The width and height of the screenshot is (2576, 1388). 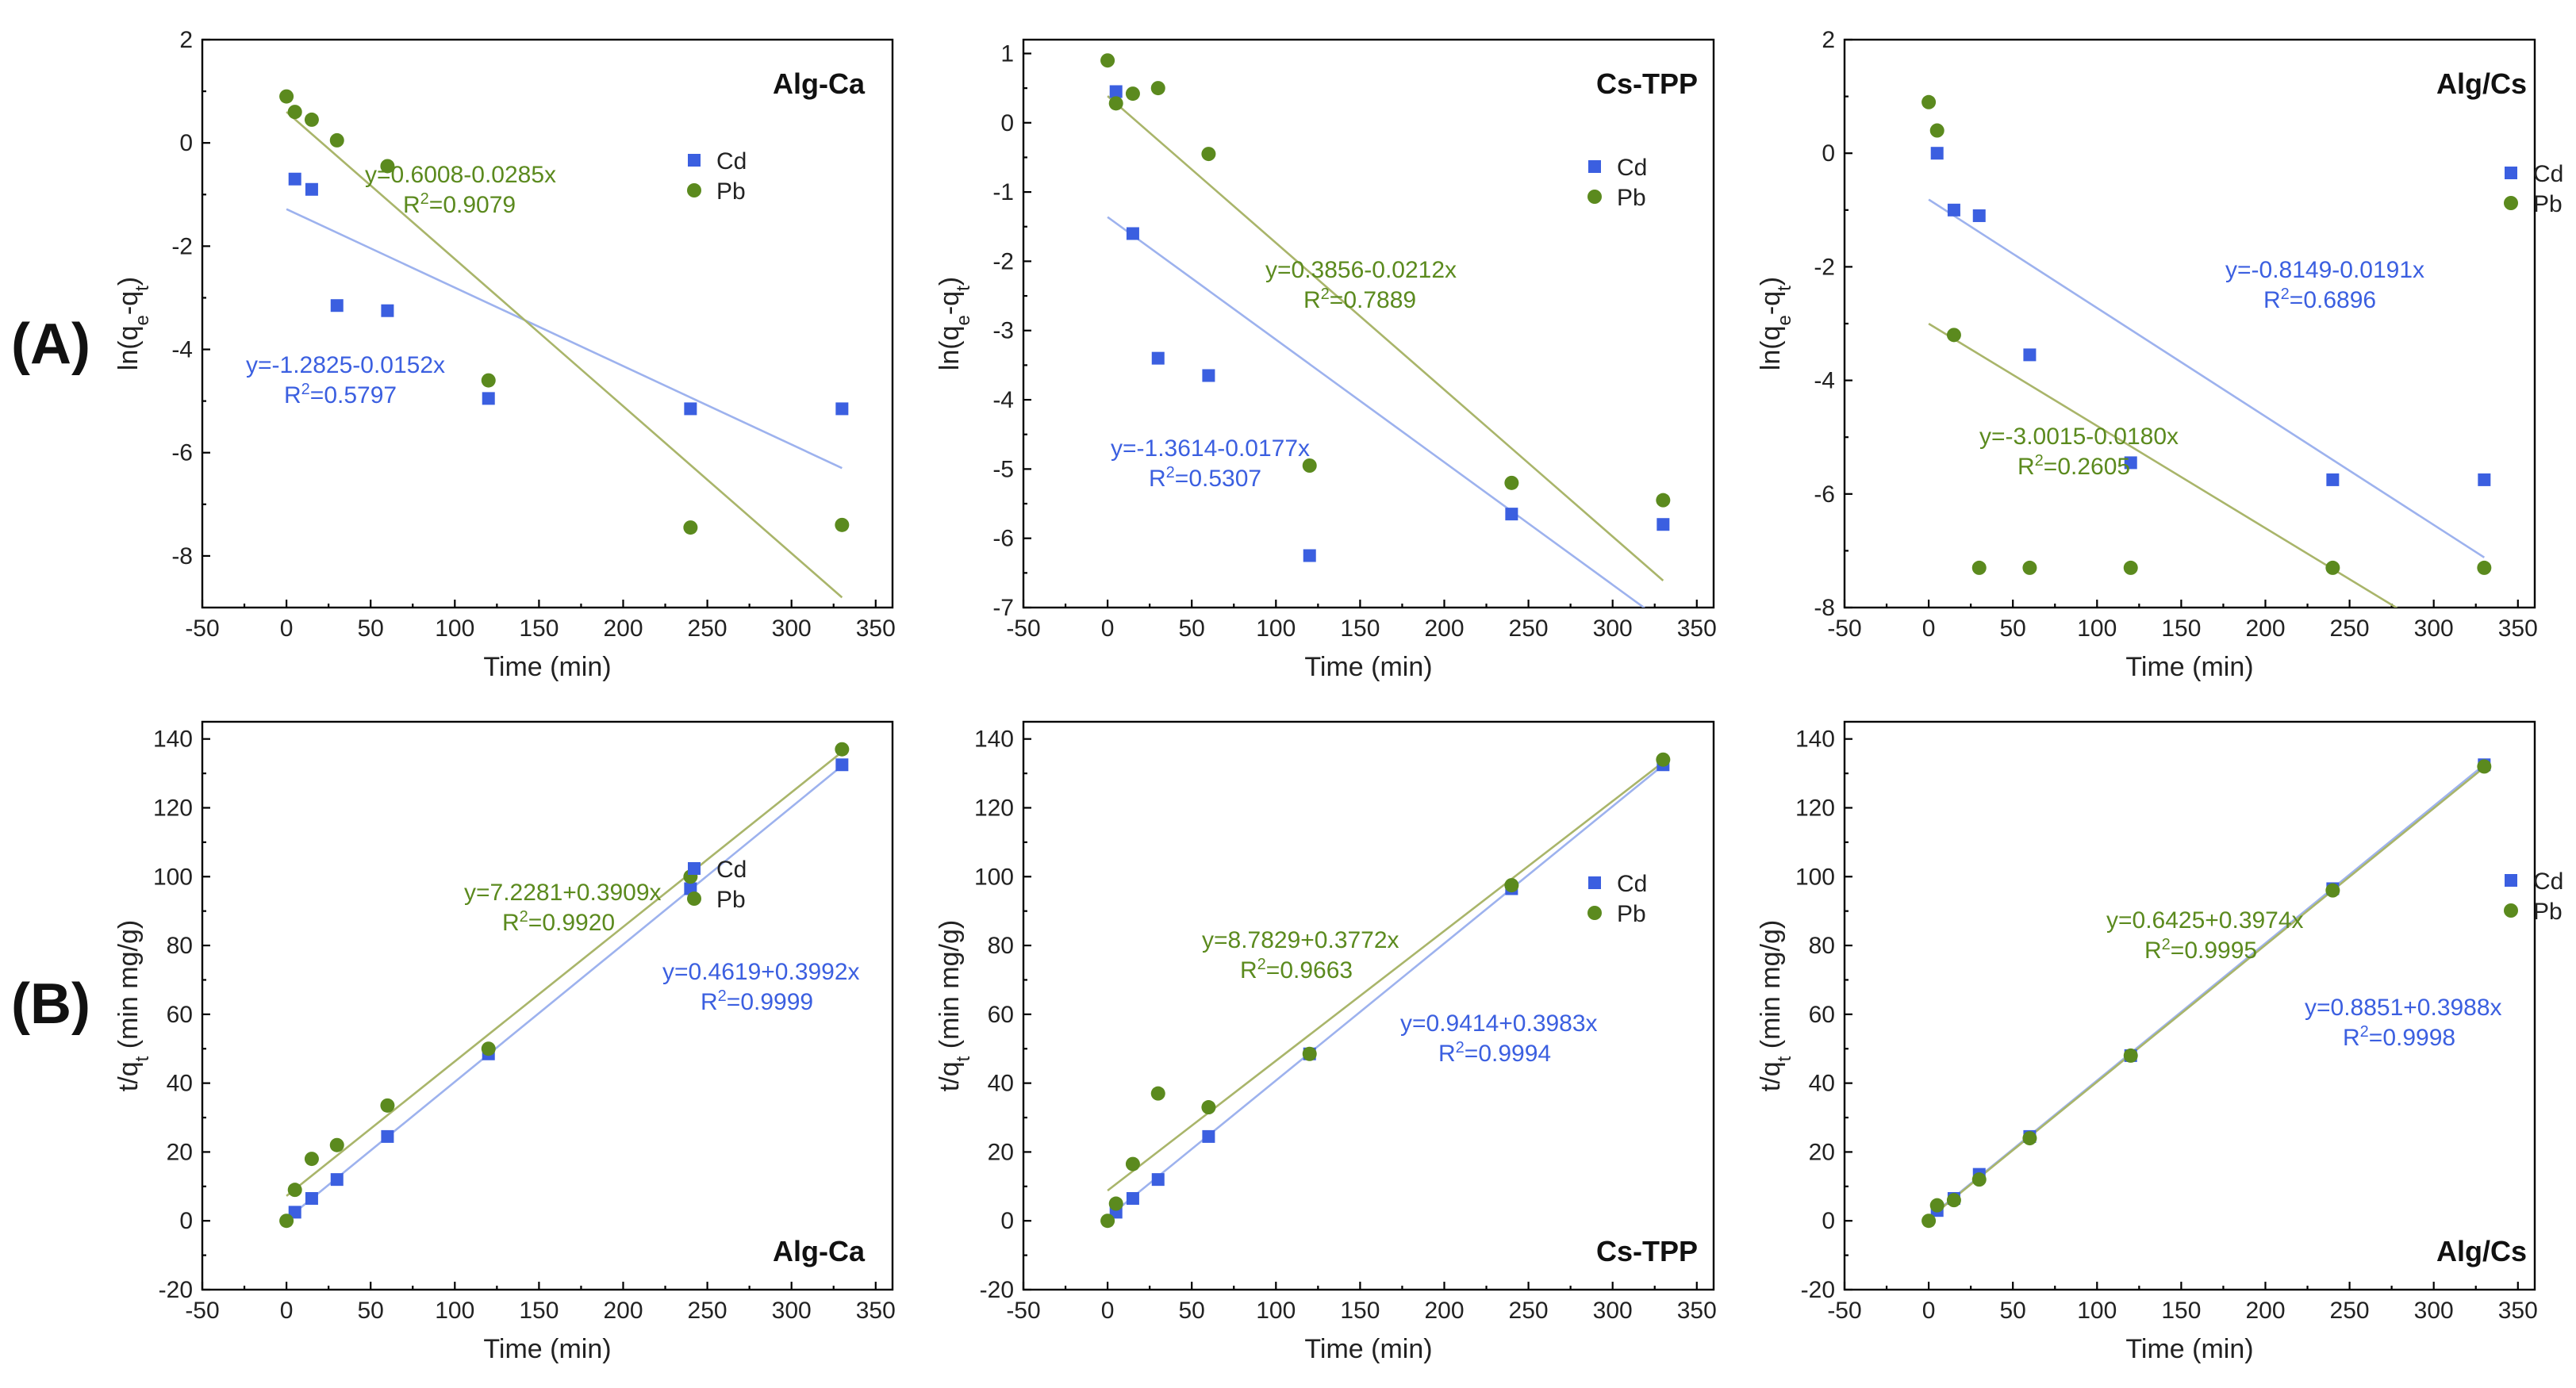 I want to click on y-tick-label: -20, so click(x=176, y=1290).